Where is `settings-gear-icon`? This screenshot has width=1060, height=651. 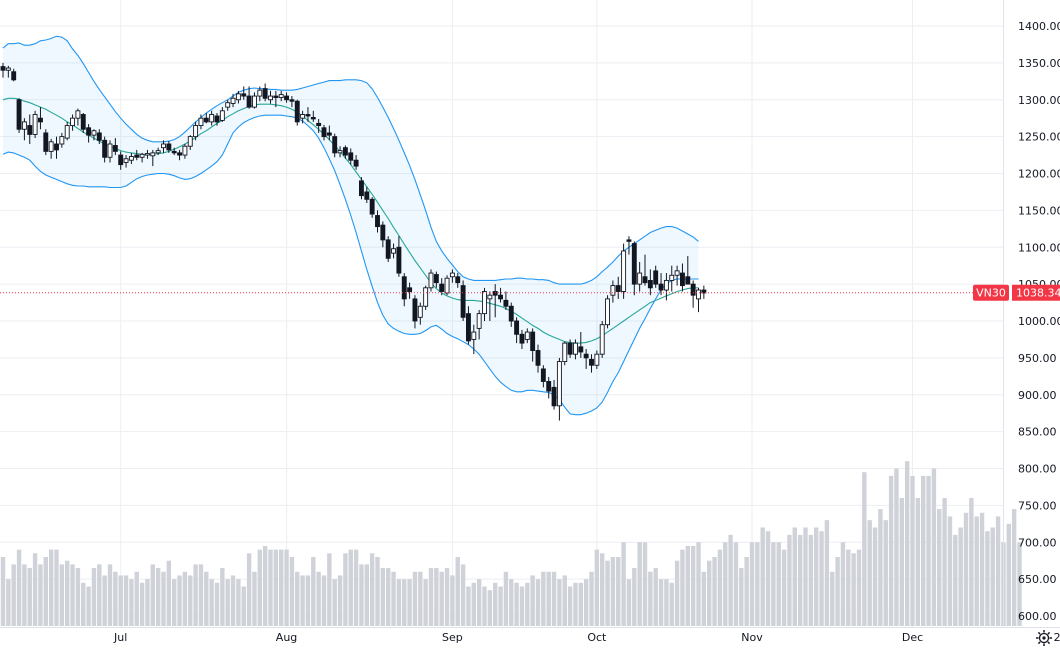
settings-gear-icon is located at coordinates (1044, 638).